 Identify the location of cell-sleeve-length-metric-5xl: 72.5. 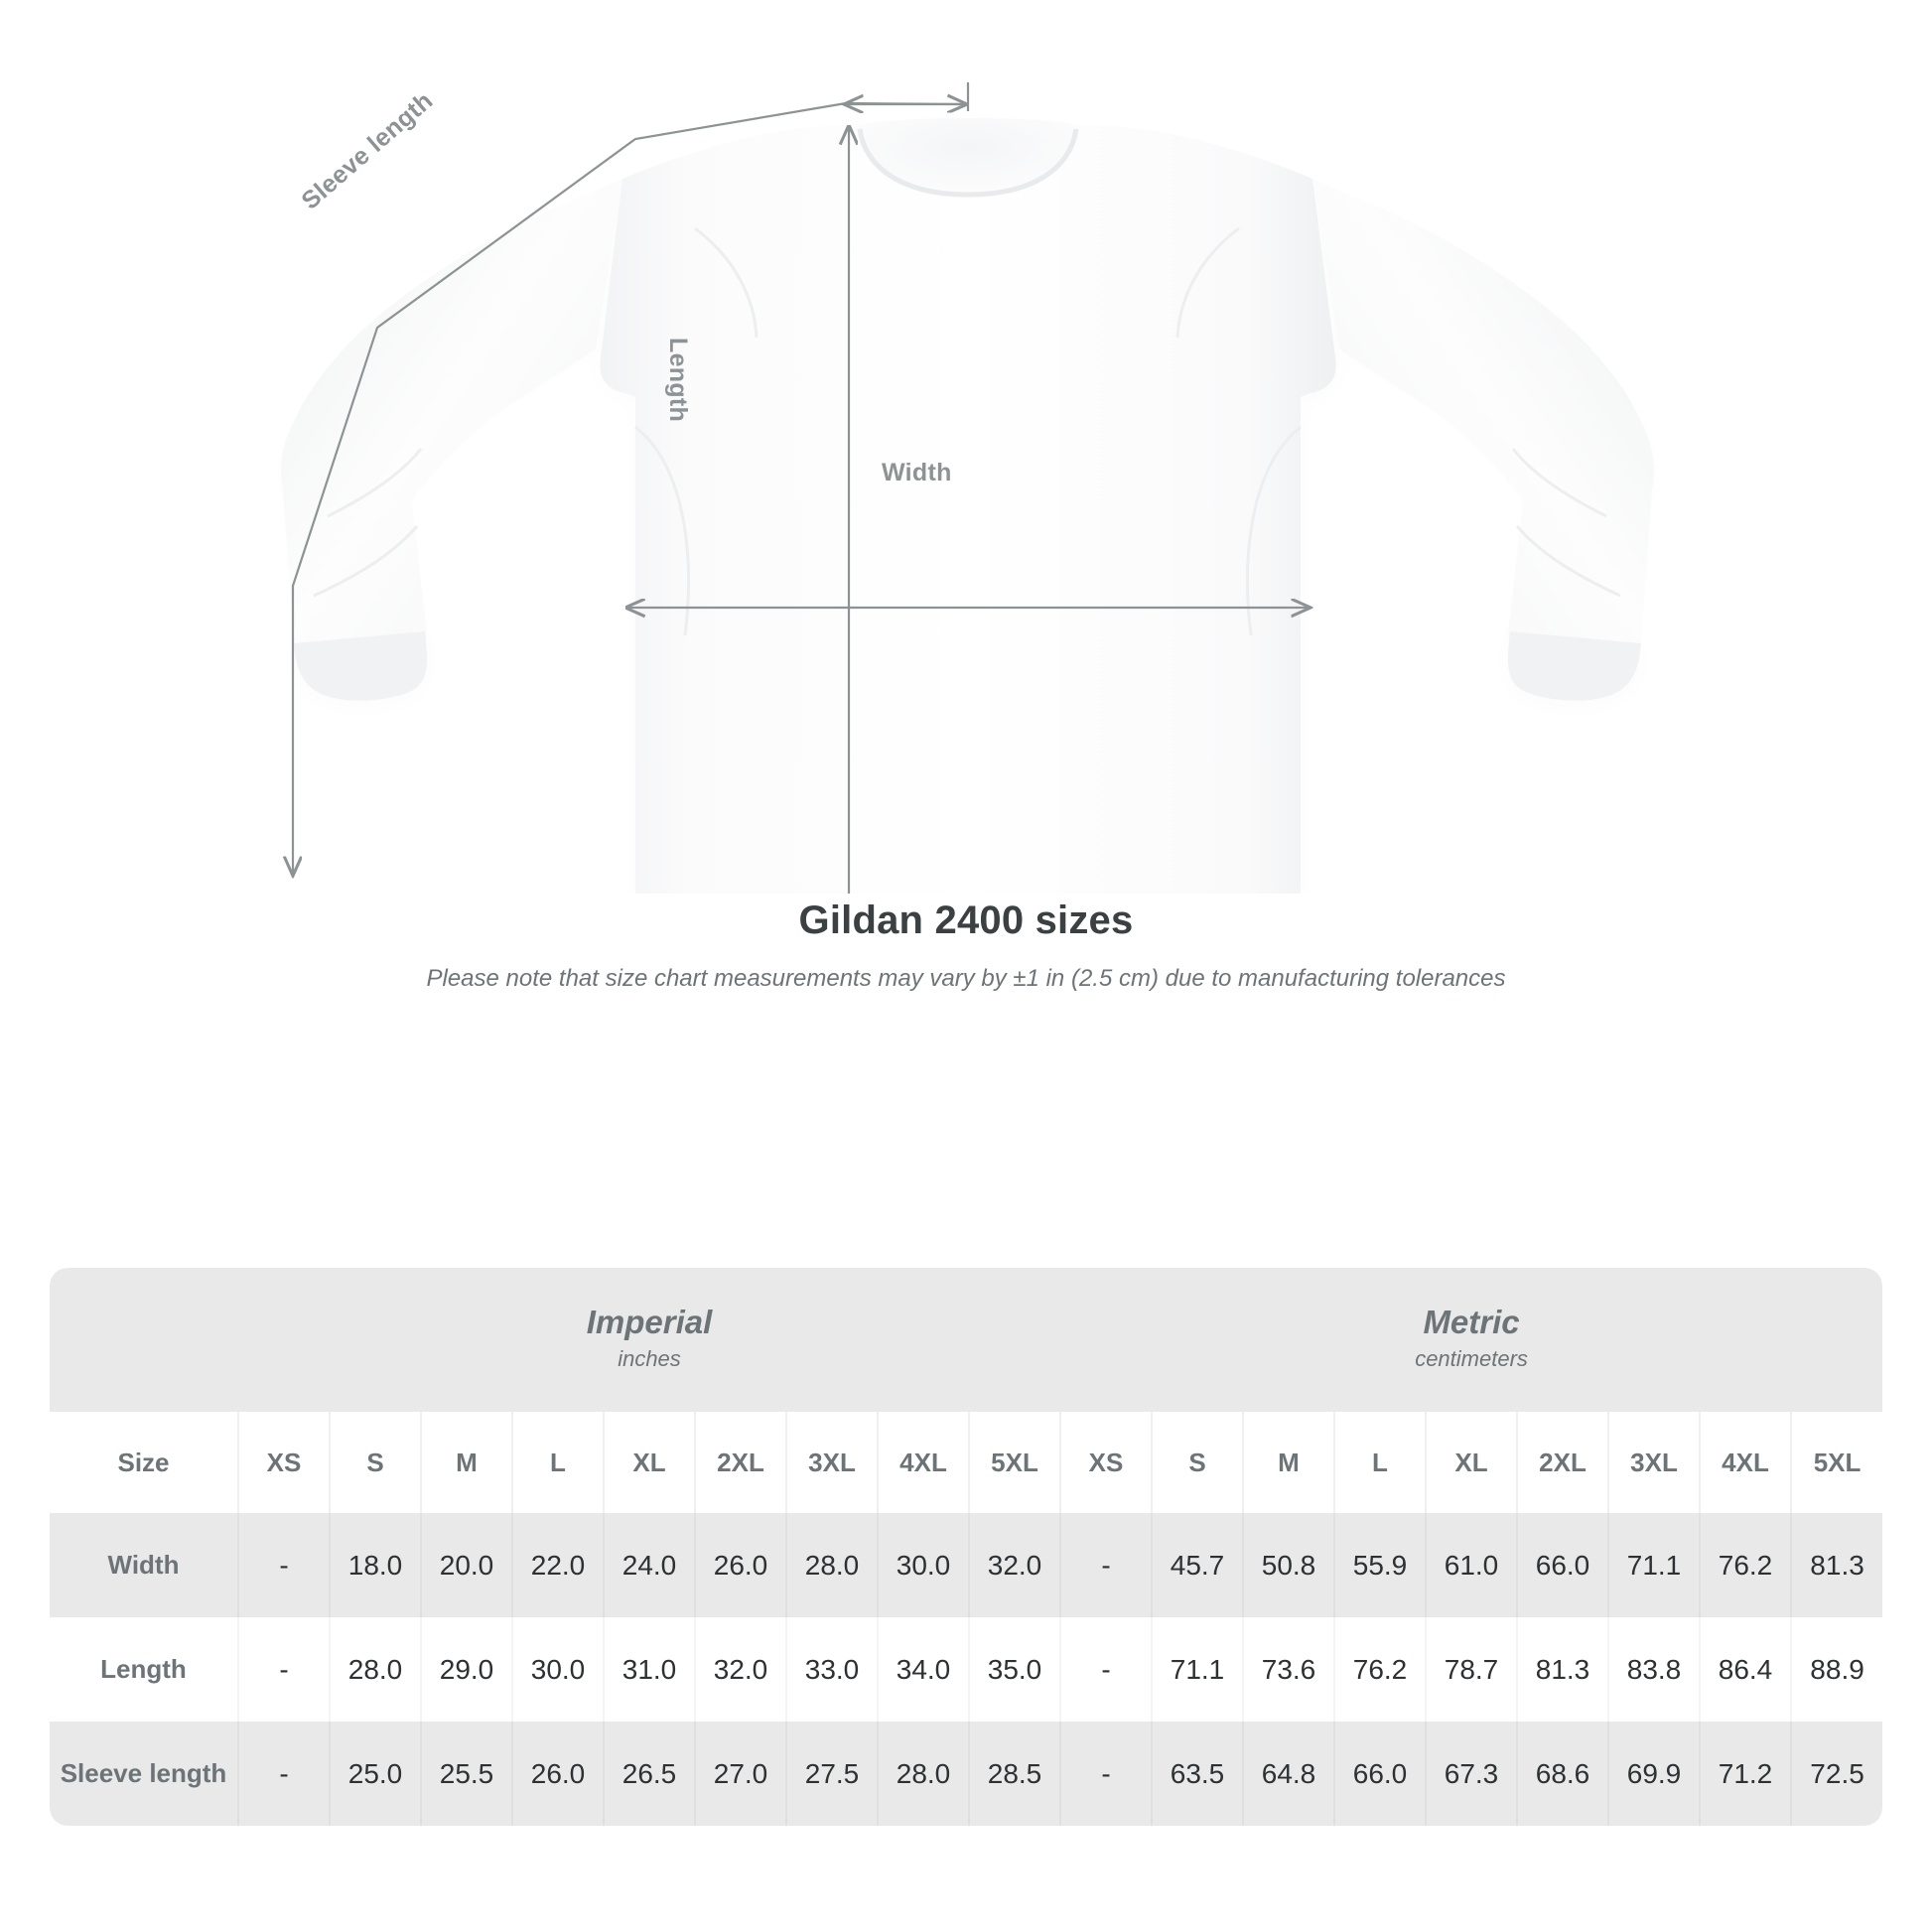
(1836, 1774).